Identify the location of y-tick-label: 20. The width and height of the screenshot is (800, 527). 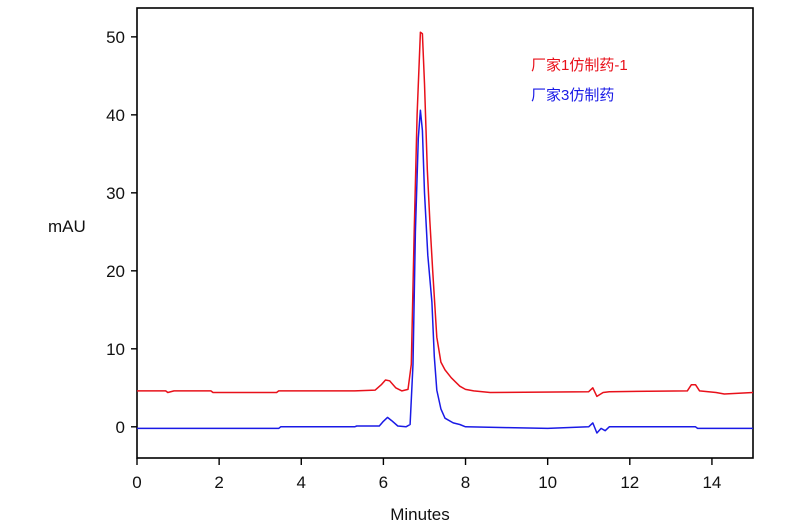
(115, 271).